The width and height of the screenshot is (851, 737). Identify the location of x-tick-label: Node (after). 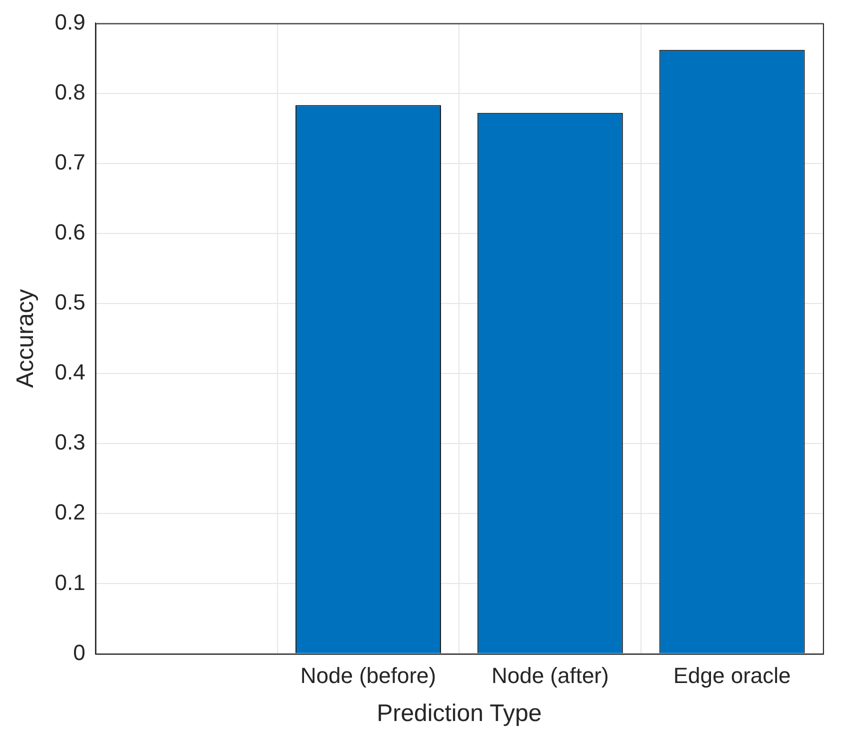
(550, 675).